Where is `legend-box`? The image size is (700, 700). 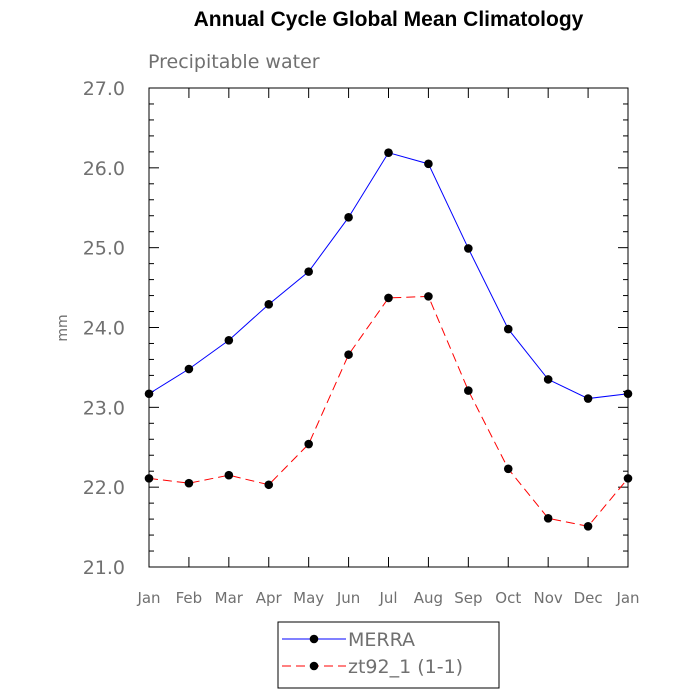
legend-box is located at coordinates (388, 655).